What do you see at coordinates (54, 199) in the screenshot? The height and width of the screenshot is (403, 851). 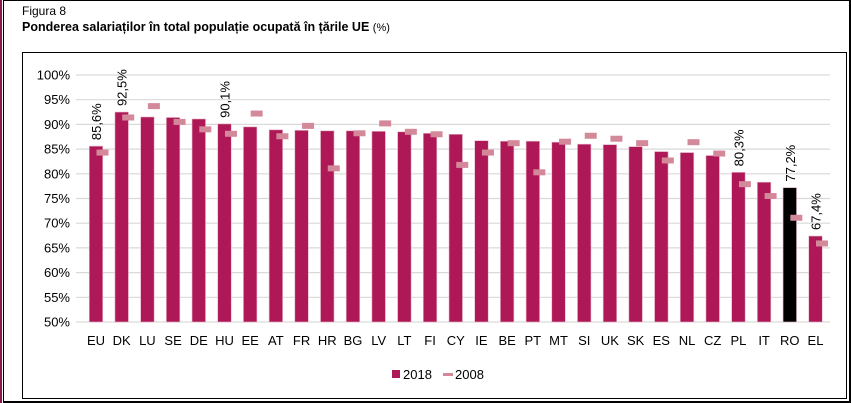 I see `y-axis: 50% 55% 60% 65% 70% 75% 80% 85% 90% 95% 100%` at bounding box center [54, 199].